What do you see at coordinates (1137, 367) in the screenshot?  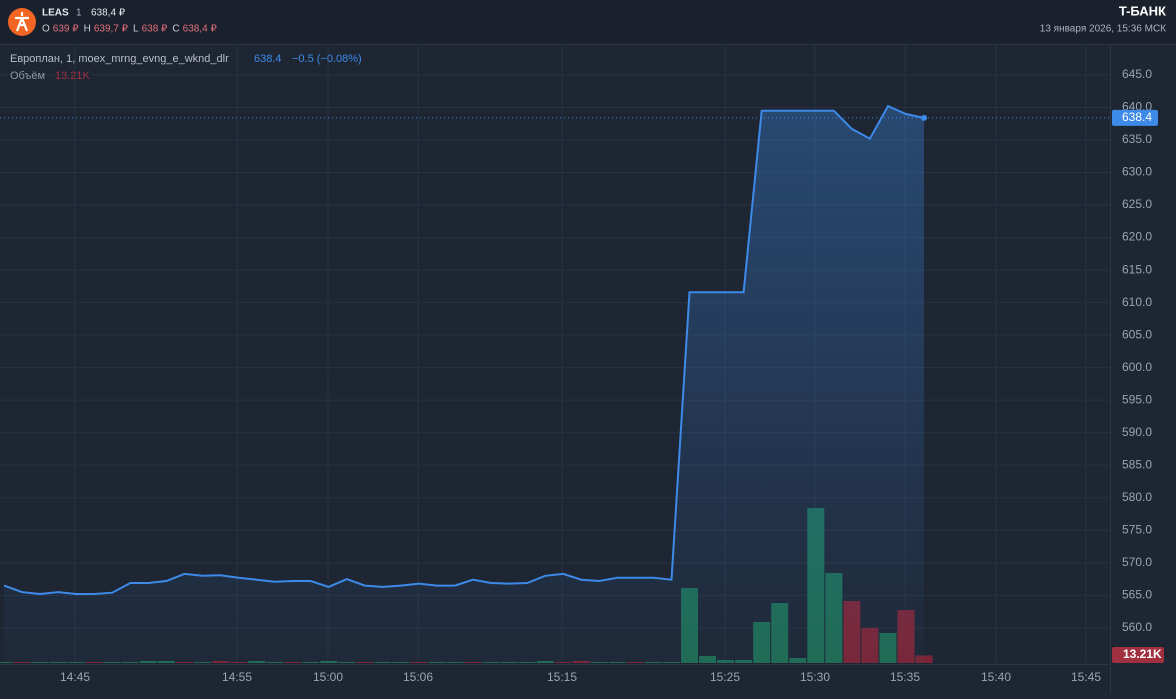 I see `y-tick-label: 600.0` at bounding box center [1137, 367].